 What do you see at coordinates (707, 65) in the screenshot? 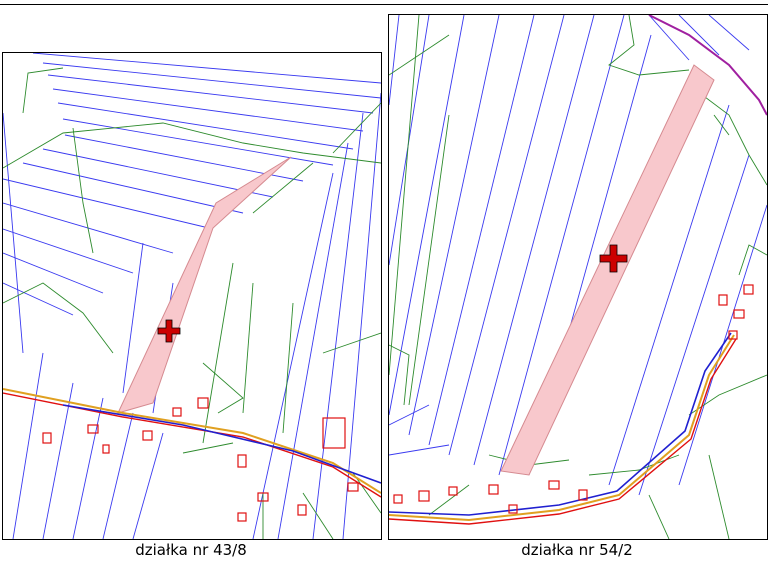
I see `boundary-purple-right` at bounding box center [707, 65].